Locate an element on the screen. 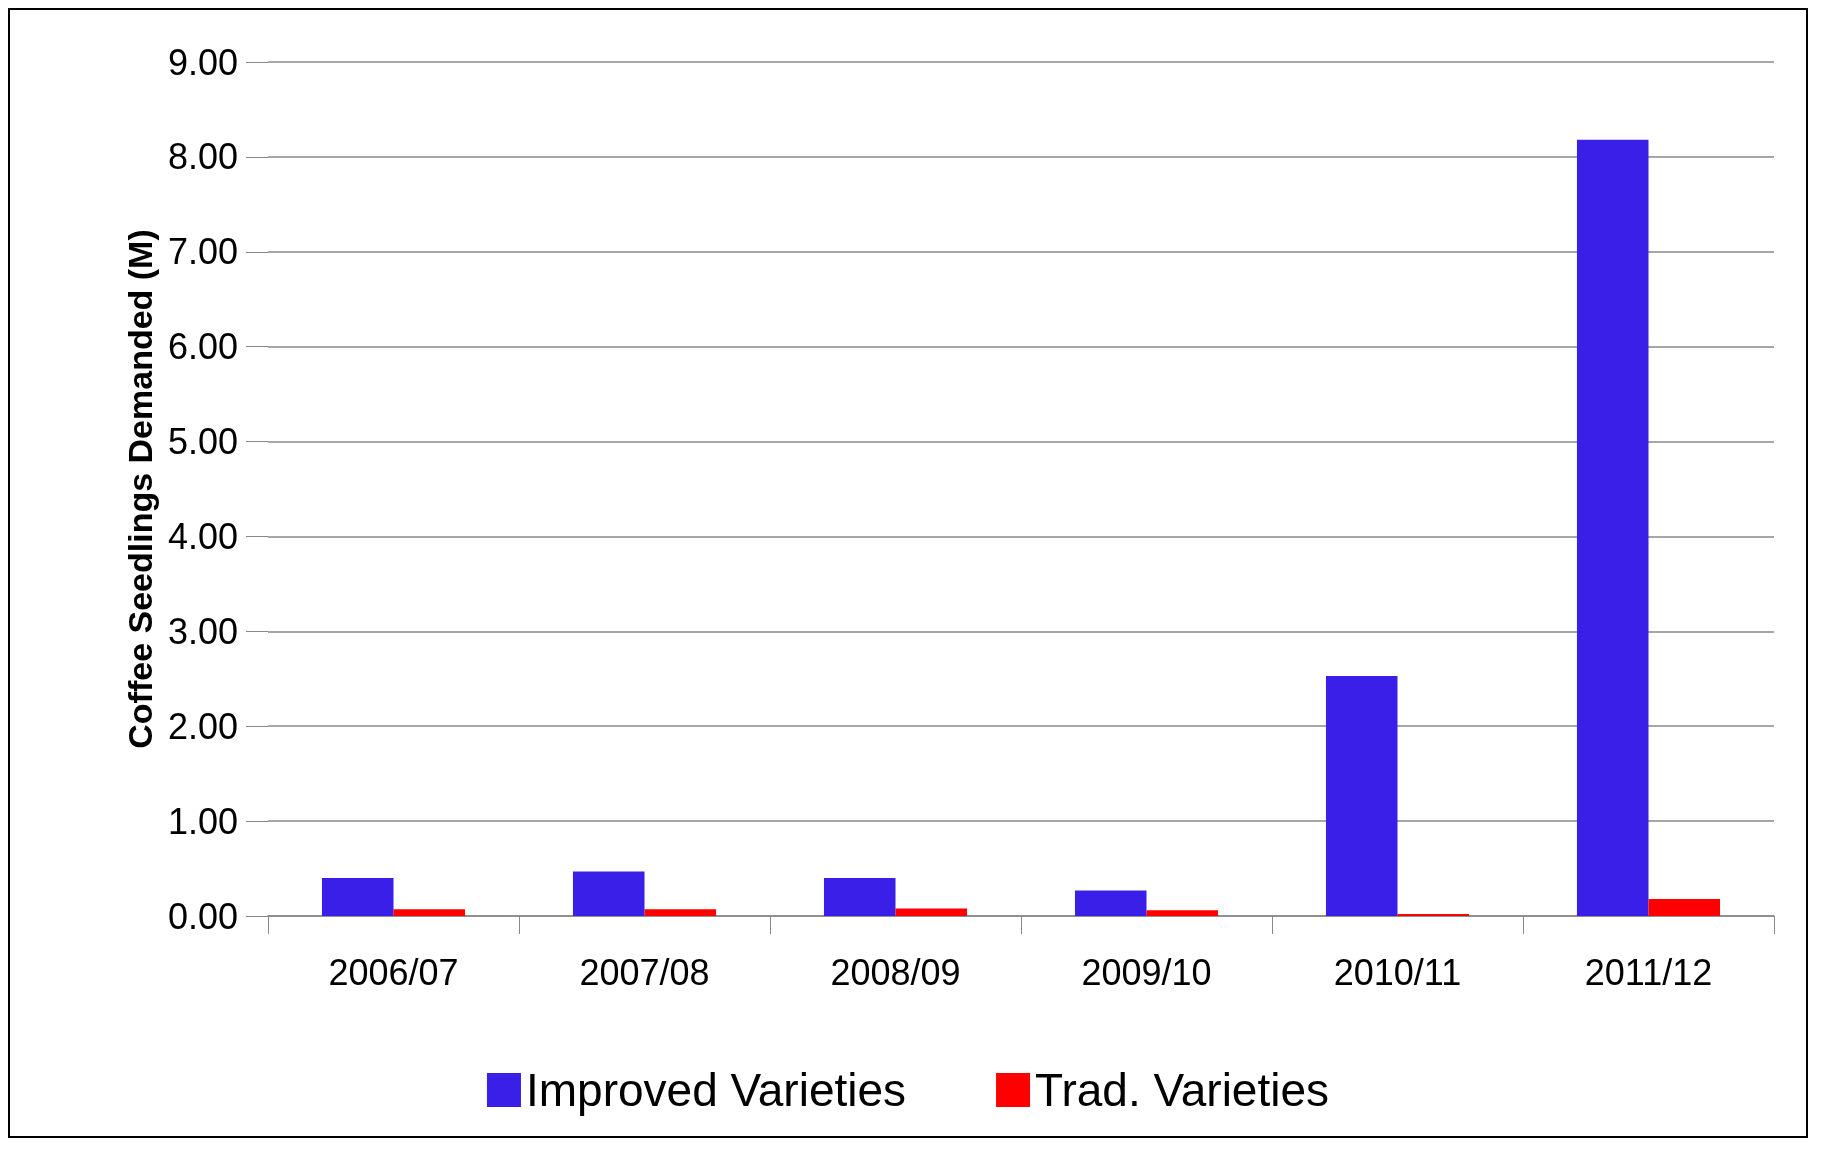 This screenshot has height=1152, width=1821. y-tick-label: 9.00 is located at coordinates (202, 62).